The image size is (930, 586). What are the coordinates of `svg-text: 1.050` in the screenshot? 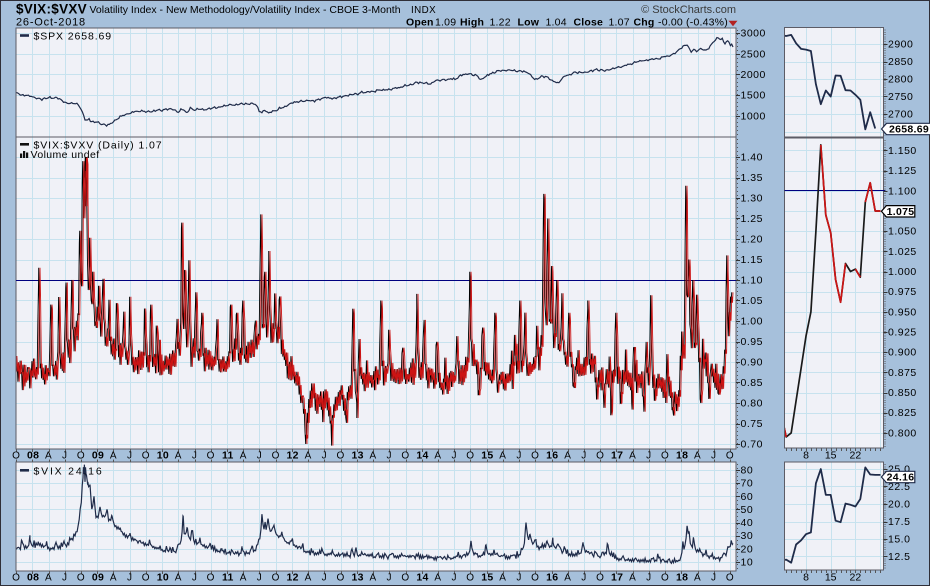 It's located at (902, 232).